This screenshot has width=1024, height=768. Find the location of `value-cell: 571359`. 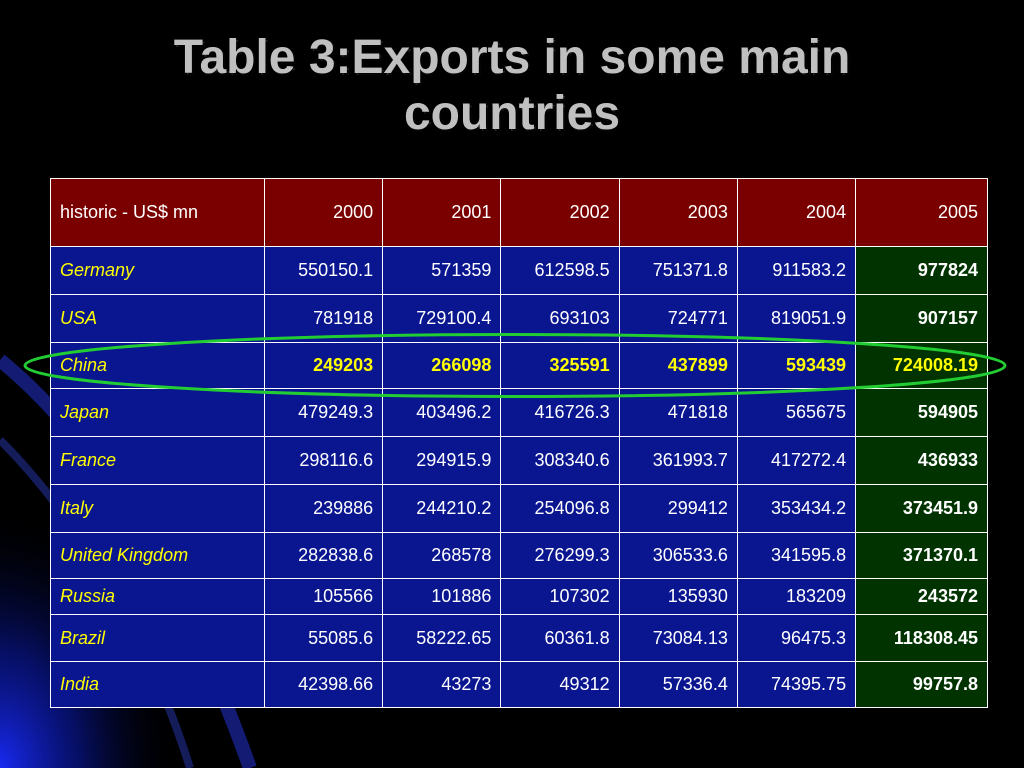

value-cell: 571359 is located at coordinates (442, 271).